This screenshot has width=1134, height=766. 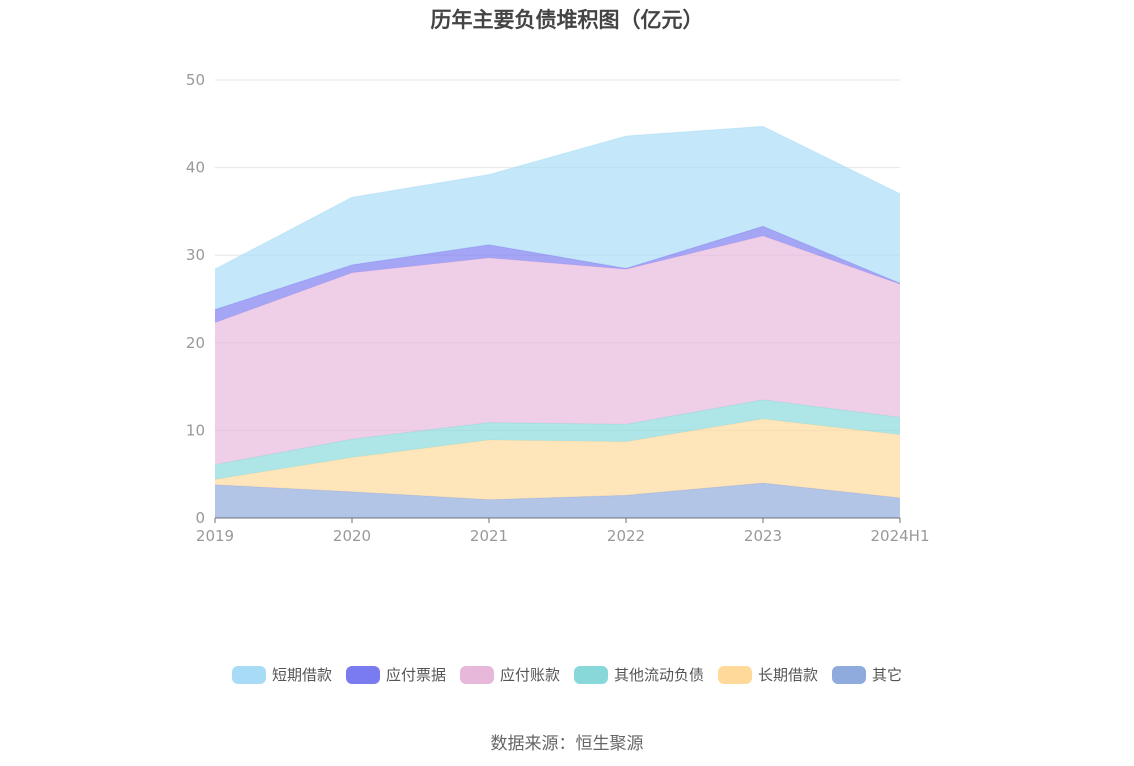 What do you see at coordinates (200, 518) in the screenshot?
I see `y-tick-label: 0` at bounding box center [200, 518].